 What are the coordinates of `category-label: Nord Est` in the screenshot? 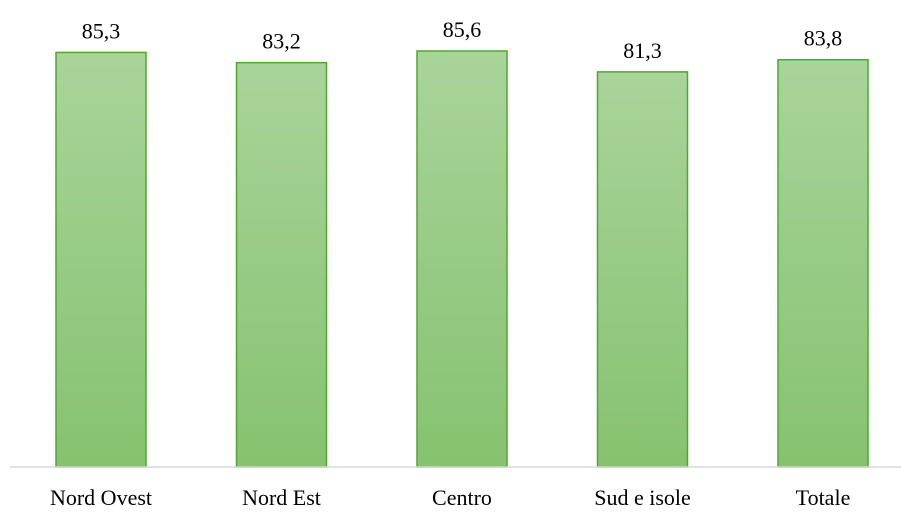 It's located at (281, 497).